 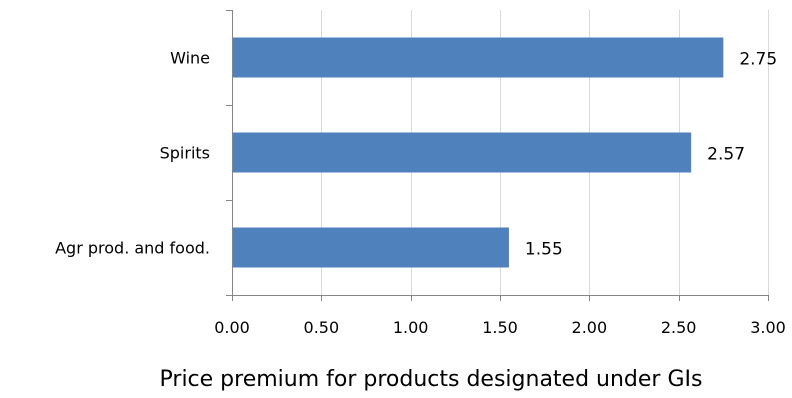 I want to click on x-tick-labels: 0.00 0.50 1.00 1.50 2.00 2.50 3.00, so click(x=500, y=327).